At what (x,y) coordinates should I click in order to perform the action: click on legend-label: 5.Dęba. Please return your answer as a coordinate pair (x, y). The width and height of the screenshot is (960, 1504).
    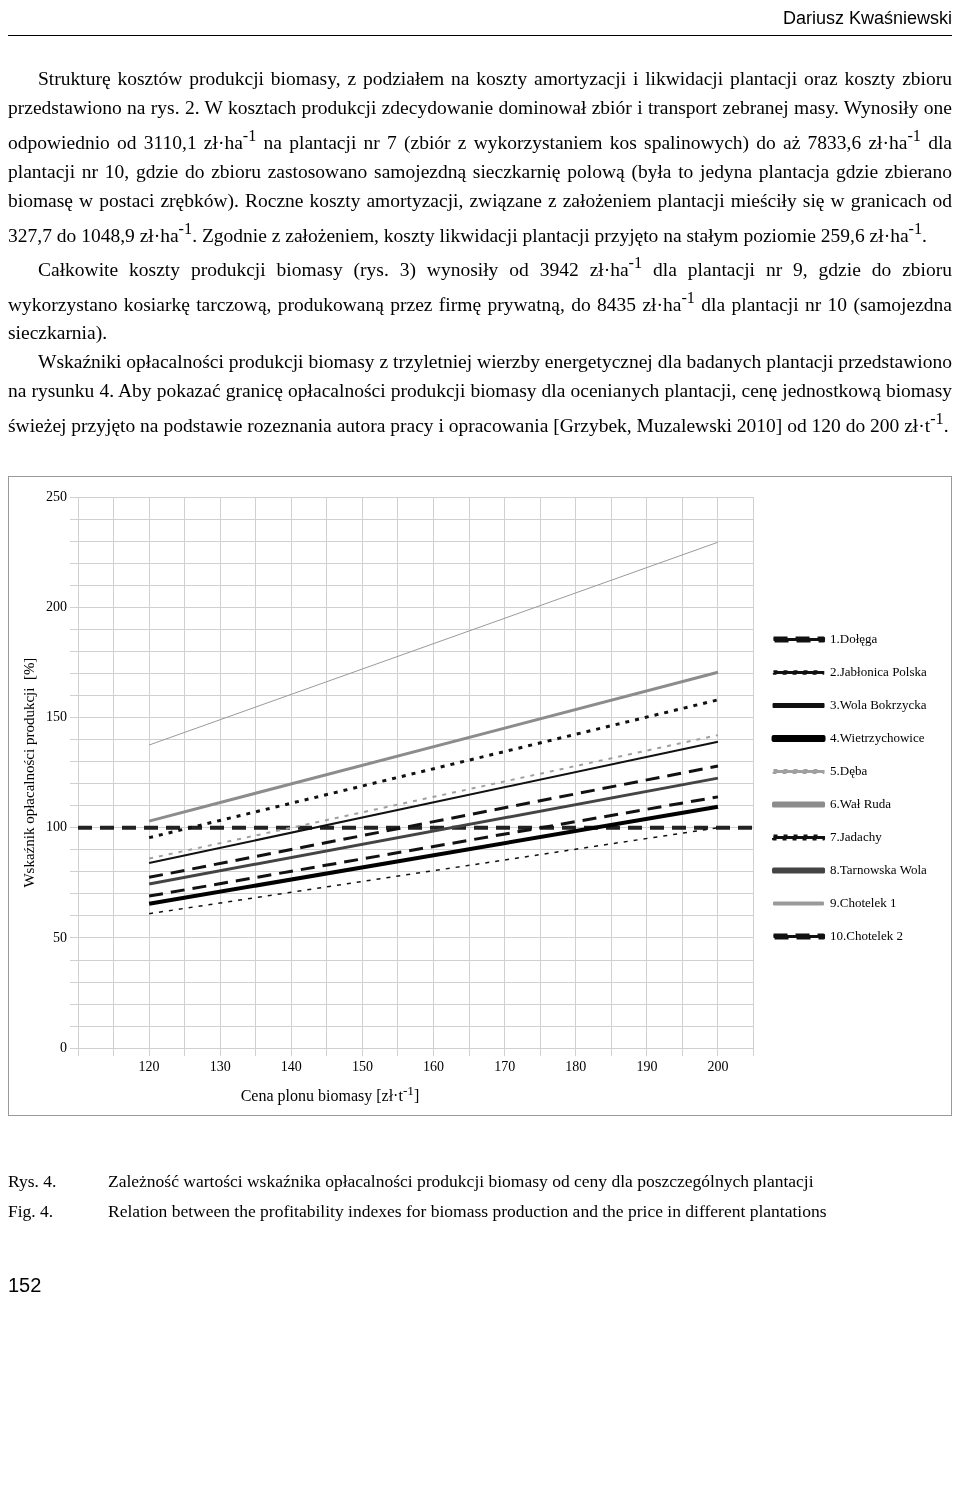
    Looking at the image, I should click on (849, 770).